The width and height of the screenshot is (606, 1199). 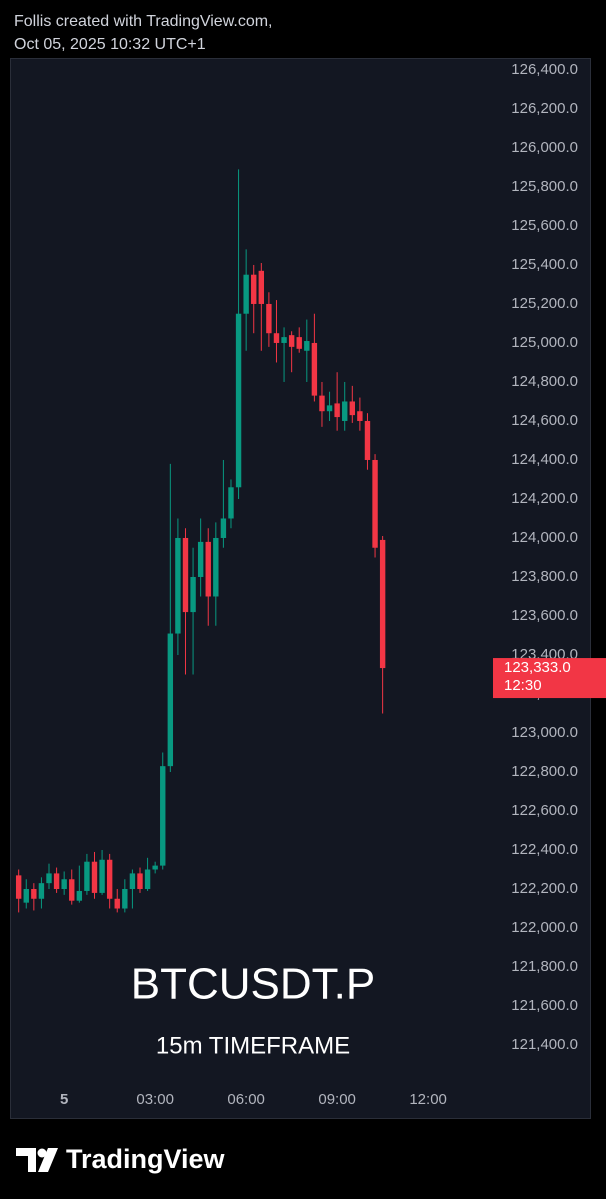 I want to click on x-tick-label: 5, so click(x=64, y=1099).